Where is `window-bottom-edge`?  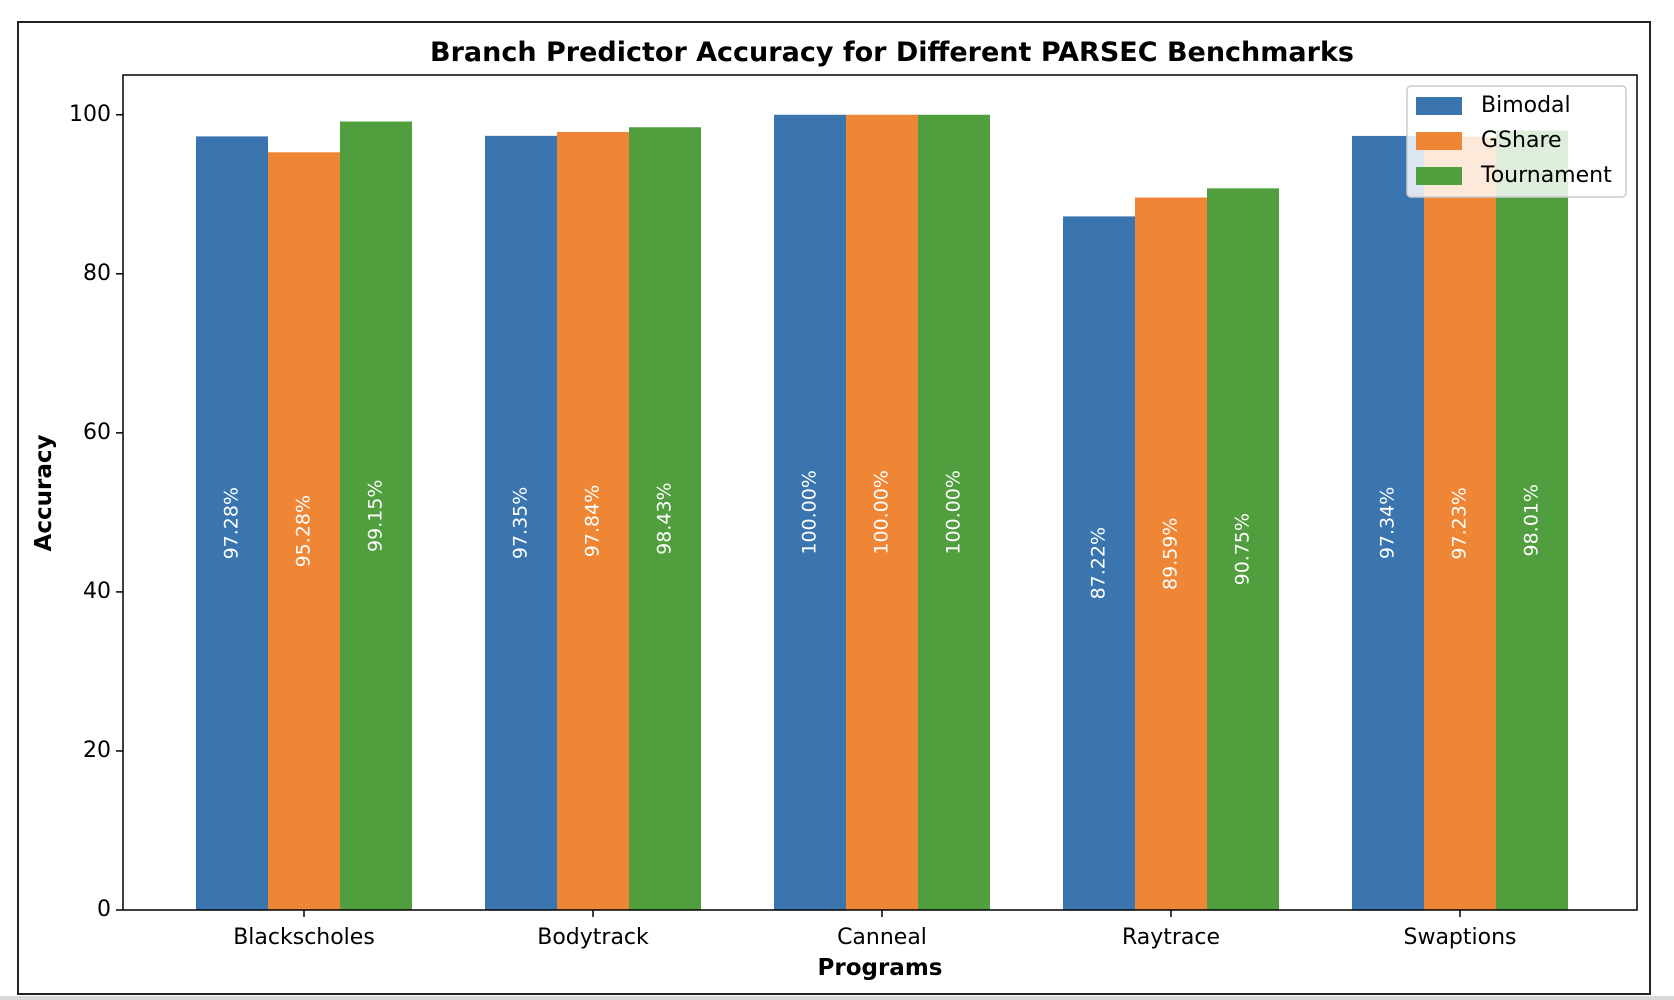 window-bottom-edge is located at coordinates (837, 998).